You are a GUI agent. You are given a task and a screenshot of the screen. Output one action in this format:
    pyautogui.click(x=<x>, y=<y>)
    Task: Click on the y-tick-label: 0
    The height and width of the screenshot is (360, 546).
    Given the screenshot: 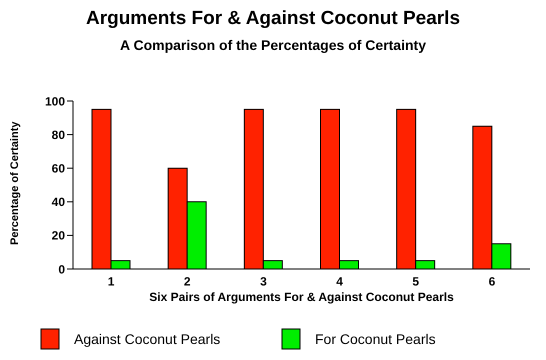 What is the action you would take?
    pyautogui.click(x=62, y=269)
    